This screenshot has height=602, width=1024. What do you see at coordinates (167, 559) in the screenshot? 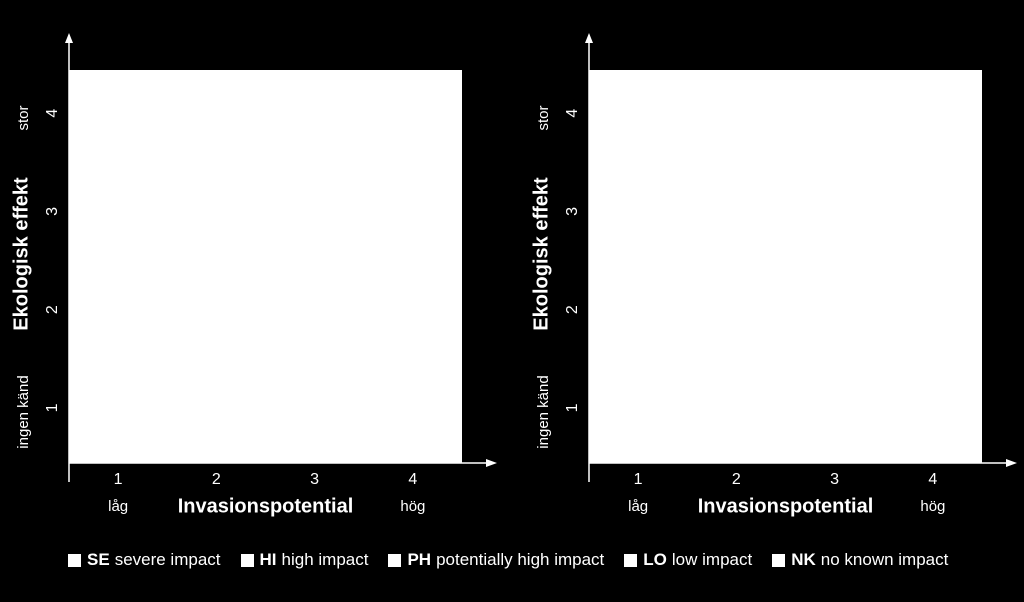
I see `legend-label-se: severe impact` at bounding box center [167, 559].